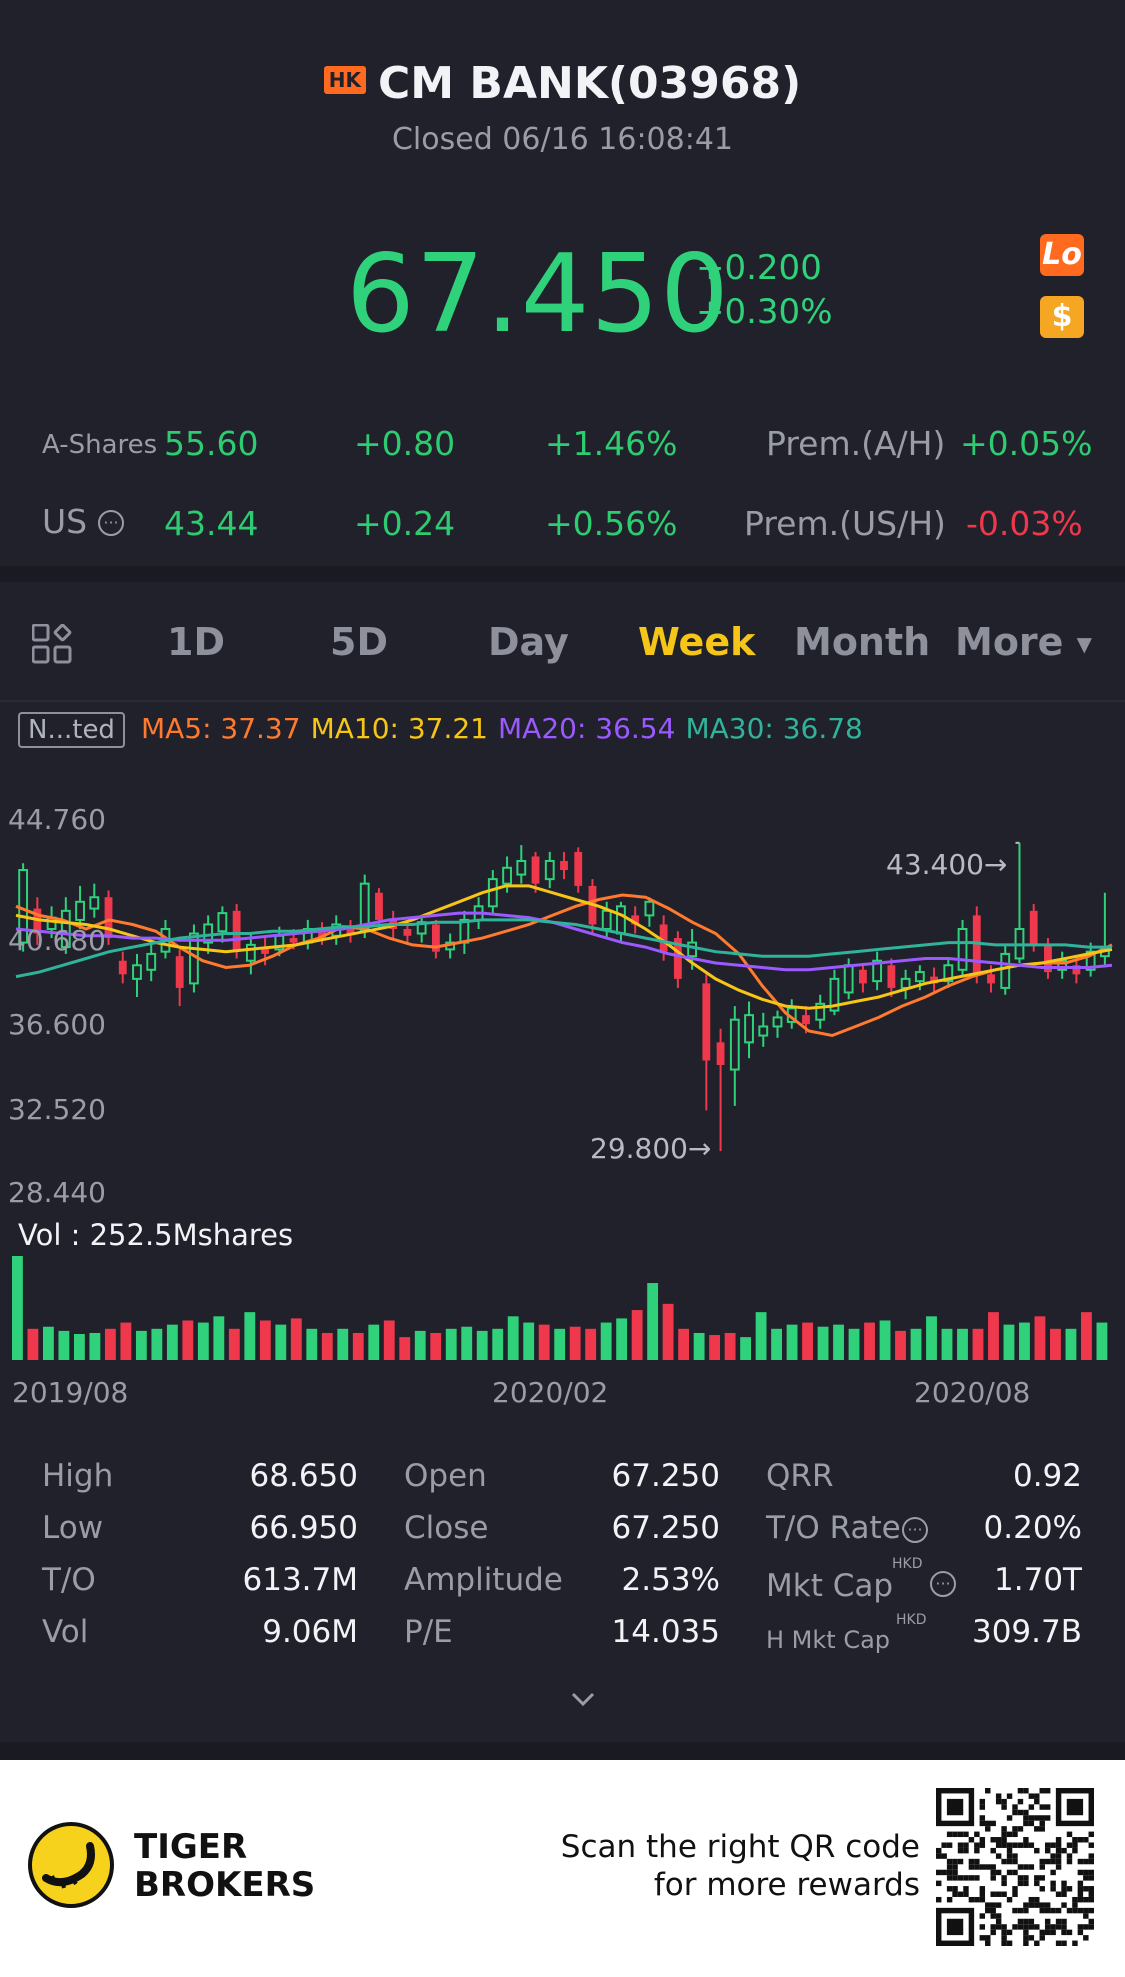  What do you see at coordinates (907, 1564) in the screenshot?
I see `currency-sup: HKD` at bounding box center [907, 1564].